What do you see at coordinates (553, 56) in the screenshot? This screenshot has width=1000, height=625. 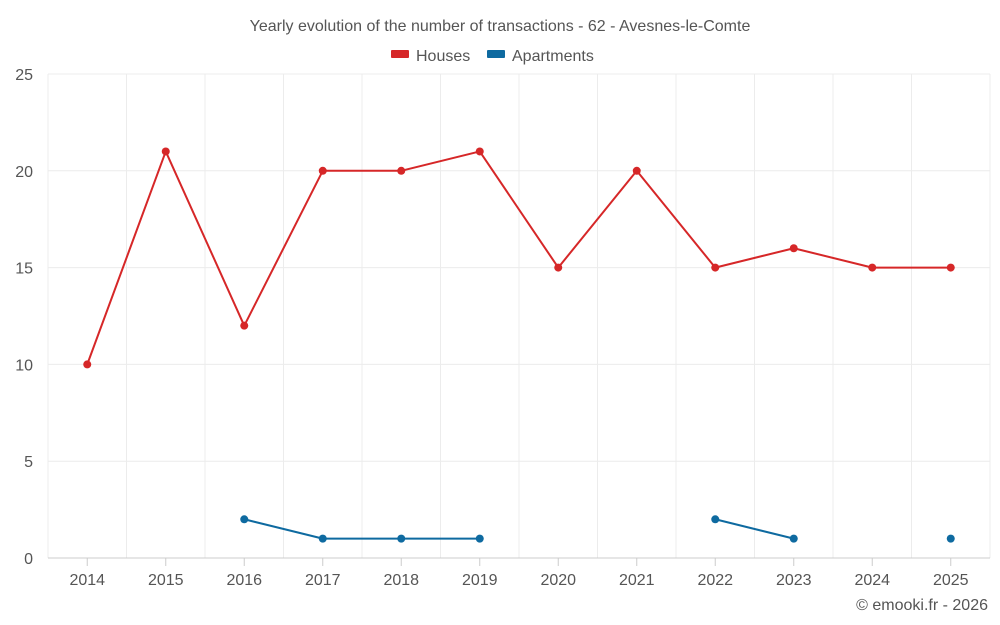 I see `legend-label-apartments: Apartments` at bounding box center [553, 56].